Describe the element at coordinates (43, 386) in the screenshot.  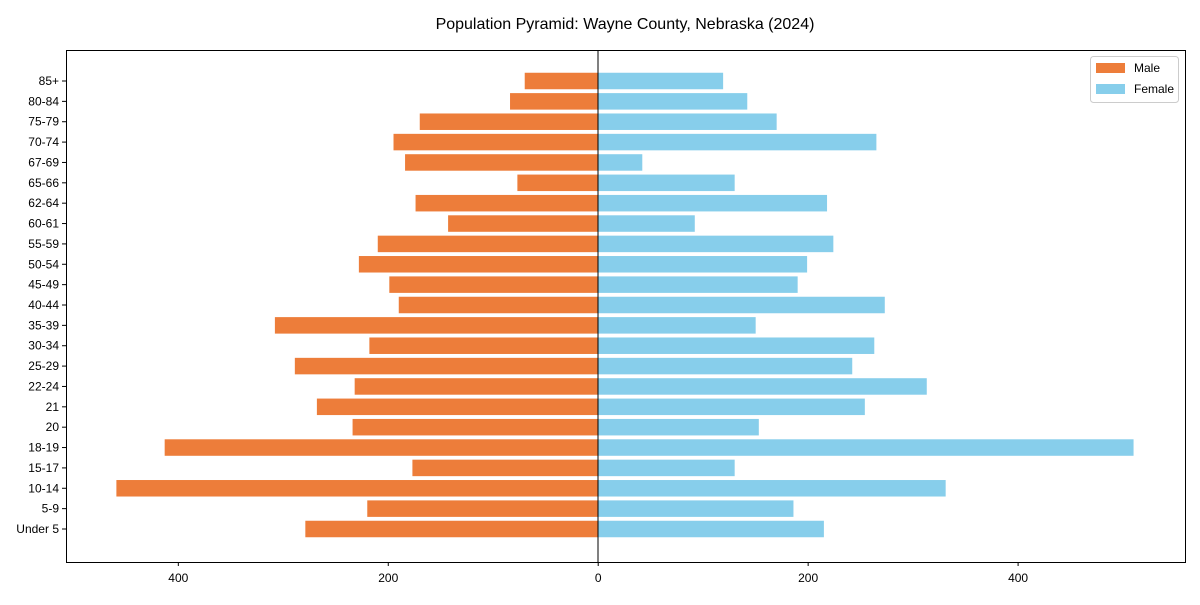
I see `ytick-label: 22-24` at that location.